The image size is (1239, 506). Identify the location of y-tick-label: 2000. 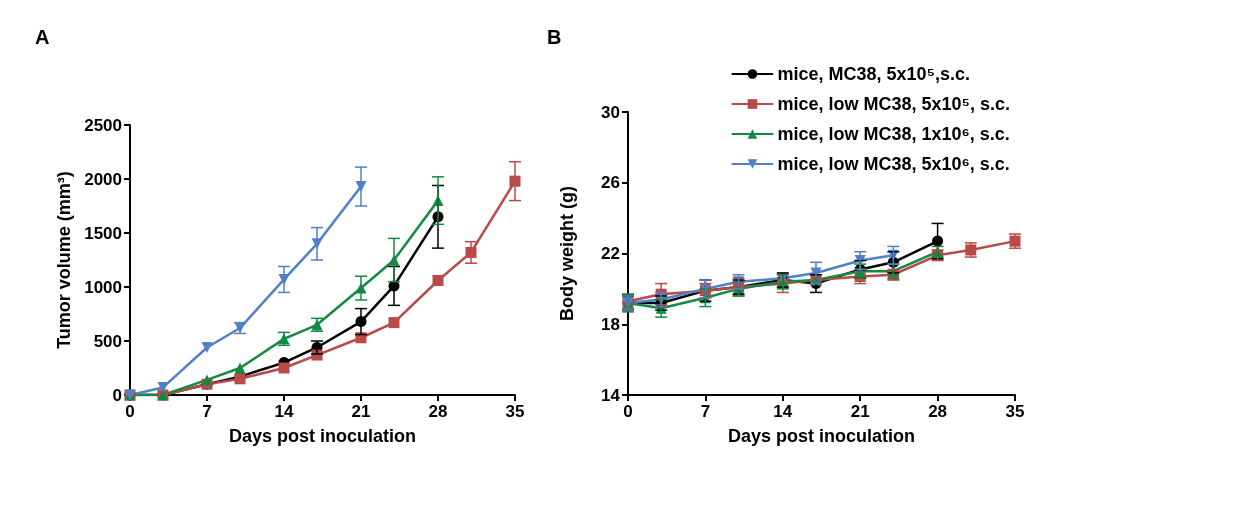
(103, 179).